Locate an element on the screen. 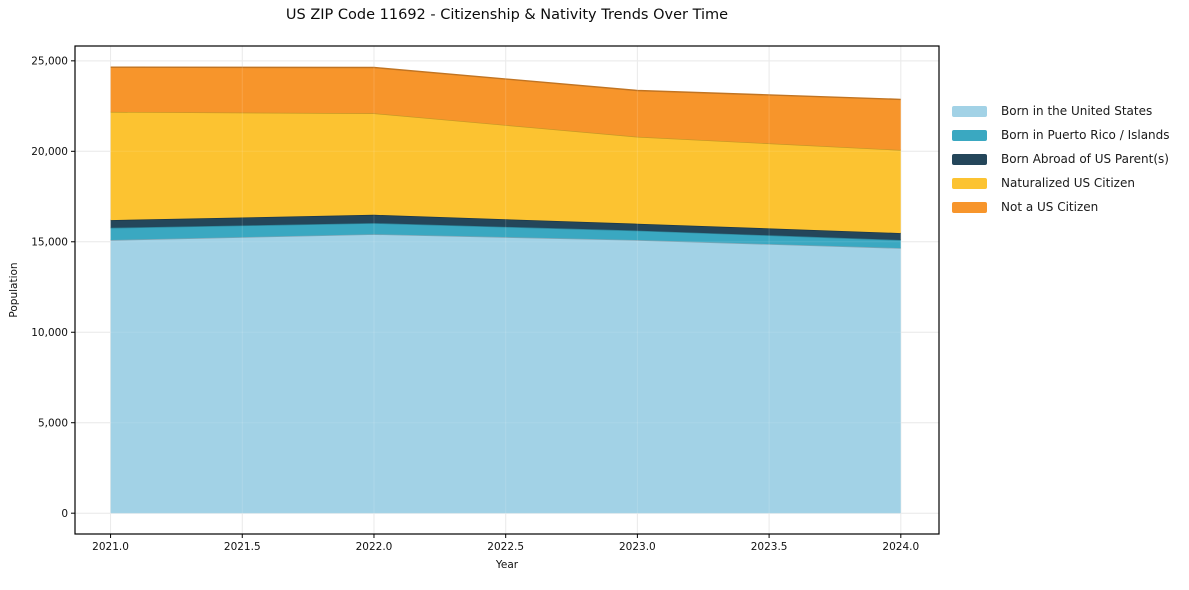 The height and width of the screenshot is (590, 1189). area-naturalized-us-citizen is located at coordinates (505, 172).